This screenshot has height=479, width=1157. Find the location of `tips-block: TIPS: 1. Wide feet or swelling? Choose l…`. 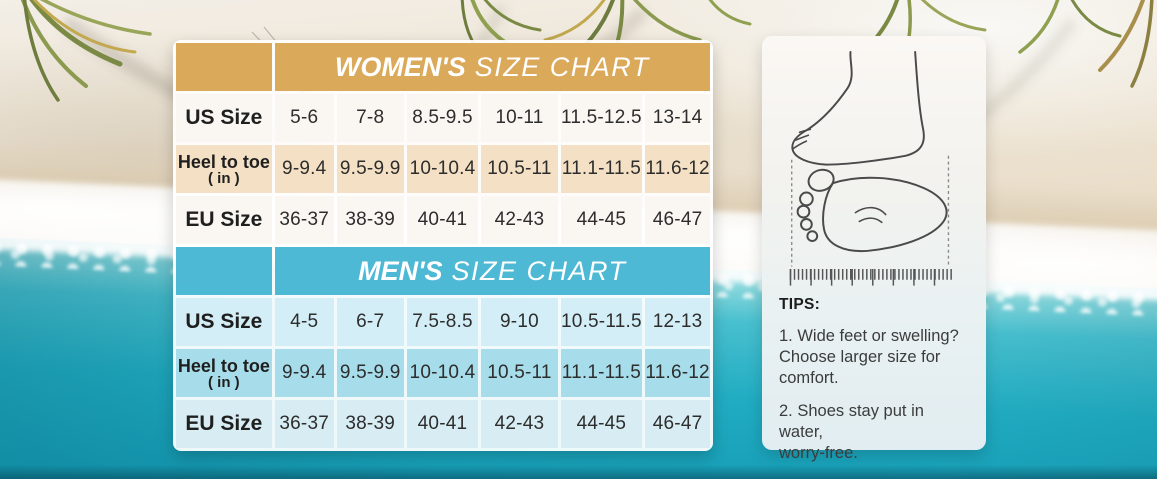

tips-block: TIPS: 1. Wide feet or swelling? Choose l… is located at coordinates (874, 377).